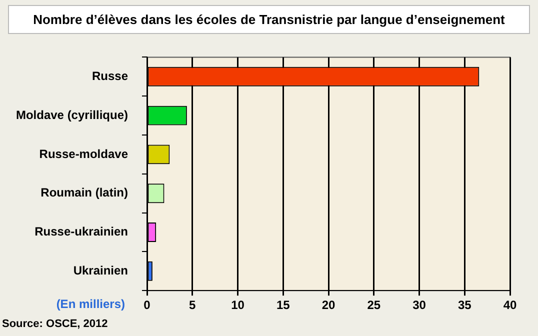  I want to click on x-tick-label: 0, so click(147, 305).